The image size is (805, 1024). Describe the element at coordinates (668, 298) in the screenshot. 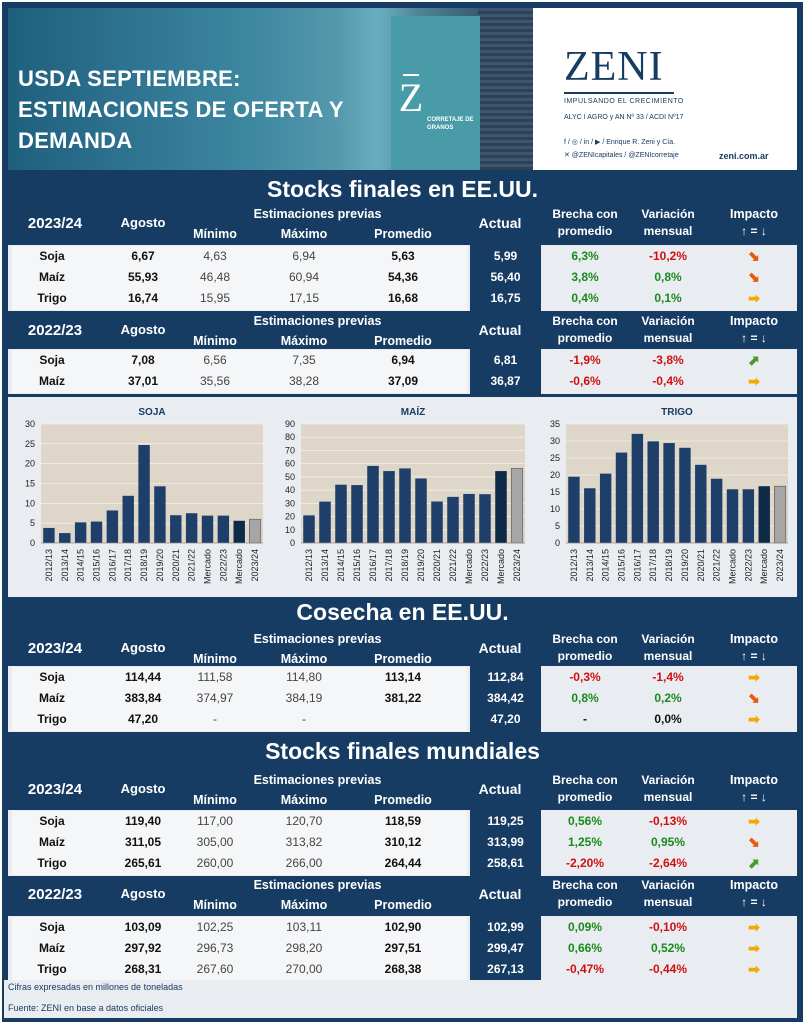

I see `variacion-value: 0,1%` at that location.